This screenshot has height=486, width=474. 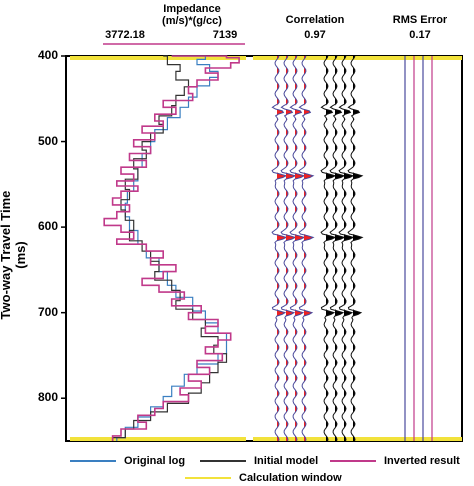 What do you see at coordinates (192, 21) in the screenshot?
I see `impedance-title-line2: (m/s)*(g/cc)` at bounding box center [192, 21].